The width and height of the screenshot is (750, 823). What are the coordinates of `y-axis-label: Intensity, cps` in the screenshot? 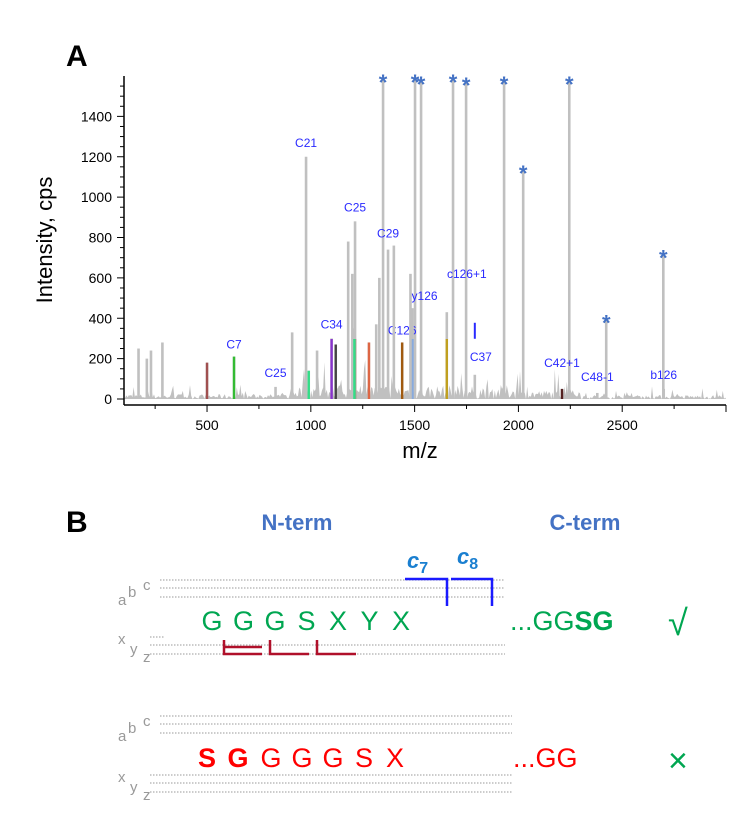 It's located at (44, 240).